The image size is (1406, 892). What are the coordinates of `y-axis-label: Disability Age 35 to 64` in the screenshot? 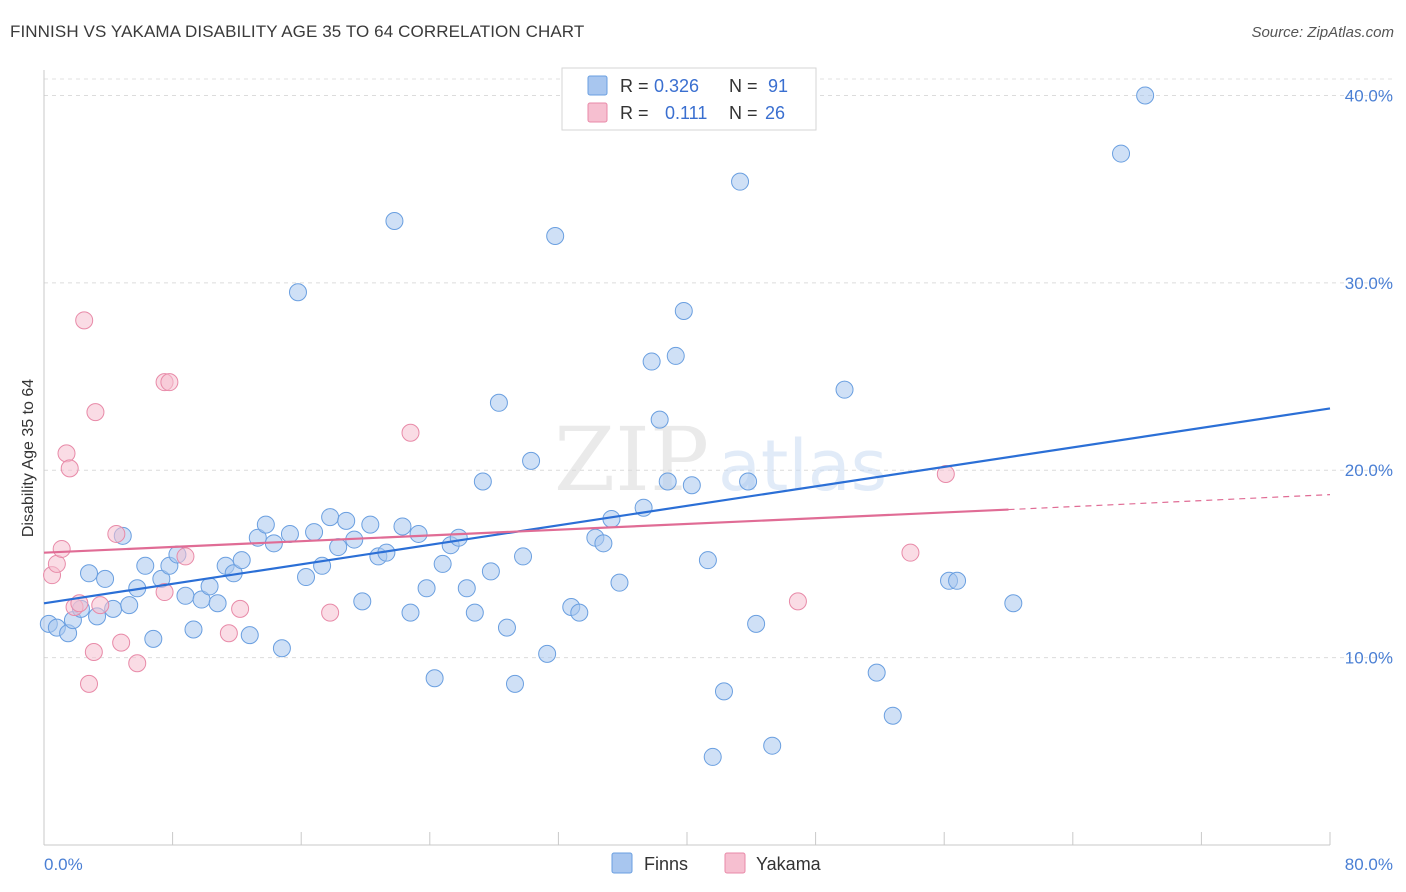 It's located at (28, 458).